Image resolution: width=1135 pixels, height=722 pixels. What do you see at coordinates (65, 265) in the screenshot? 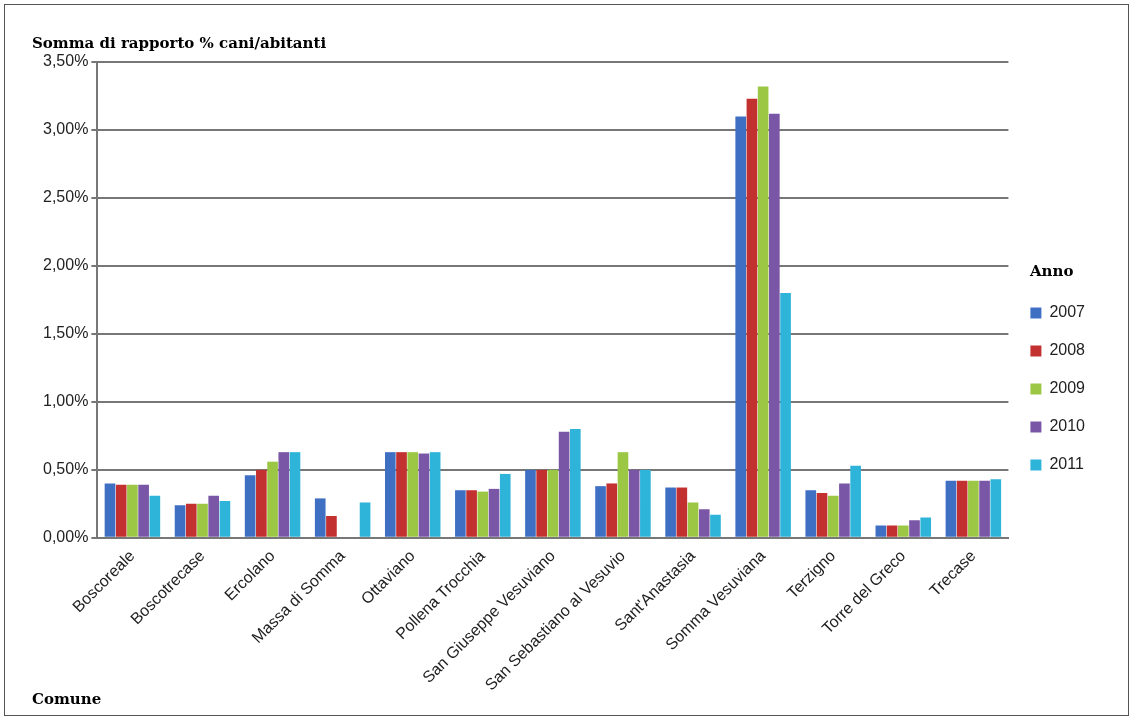
I see `y-tick-label: 2,00%` at bounding box center [65, 265].